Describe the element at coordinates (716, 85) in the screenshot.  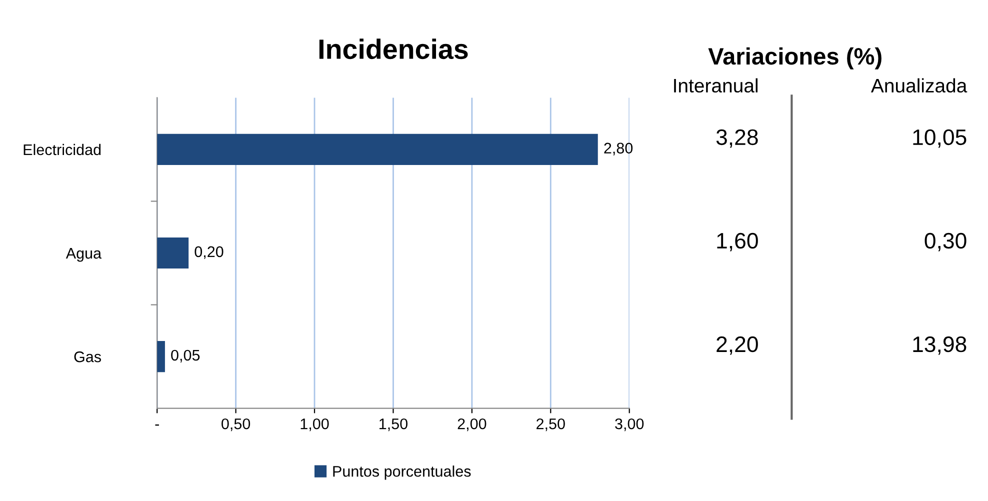
I see `category-label: Interanual` at that location.